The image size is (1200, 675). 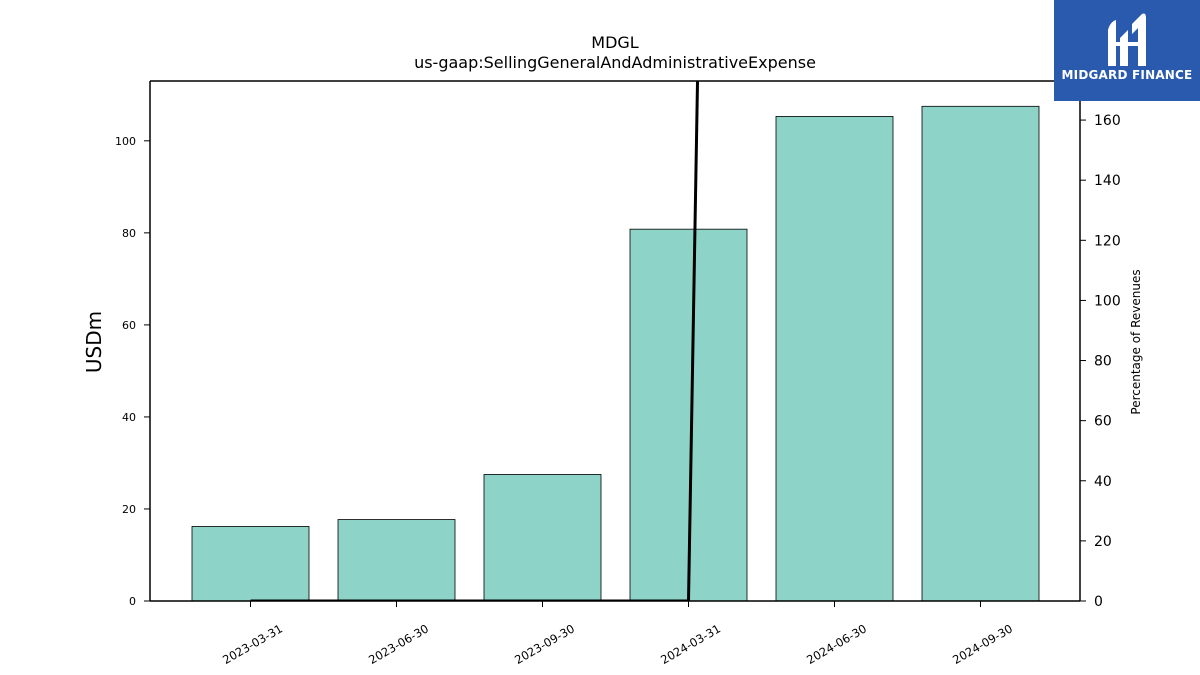 What do you see at coordinates (1127, 39) in the screenshot?
I see `logo-mark-icon` at bounding box center [1127, 39].